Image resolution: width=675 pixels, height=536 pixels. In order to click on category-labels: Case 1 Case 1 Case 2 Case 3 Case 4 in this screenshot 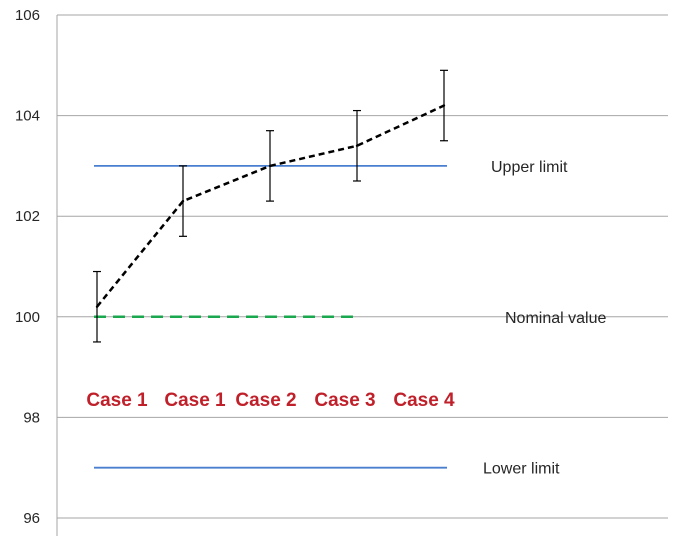, I will do `click(270, 400)`.